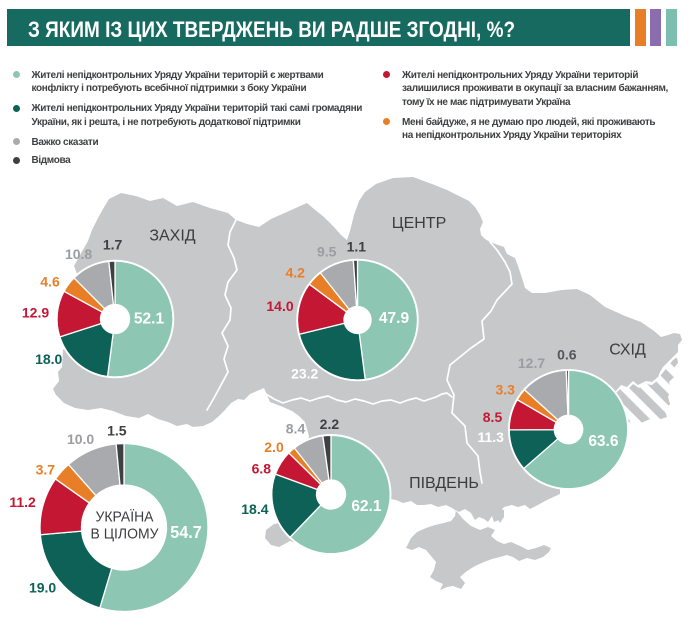 Image resolution: width=690 pixels, height=620 pixels. I want to click on svg-text: 11.2, so click(22, 502).